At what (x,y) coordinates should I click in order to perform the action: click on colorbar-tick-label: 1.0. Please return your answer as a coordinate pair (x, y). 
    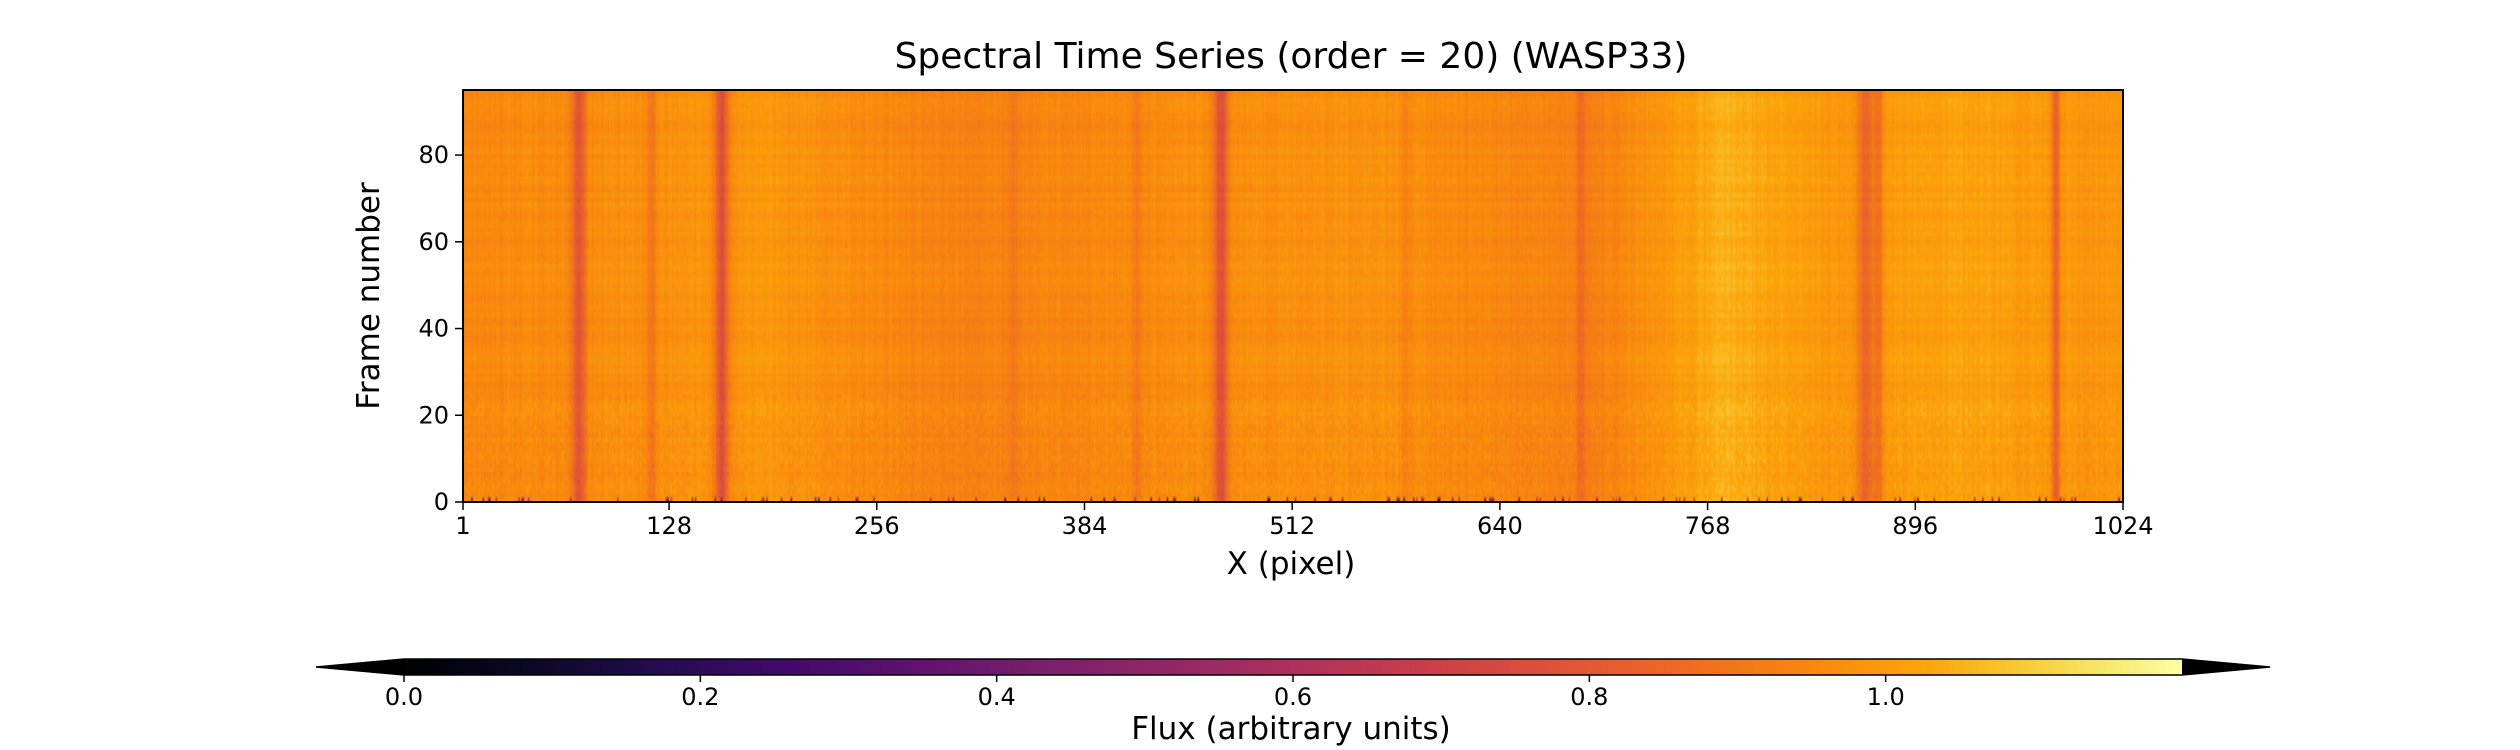
    Looking at the image, I should click on (1886, 697).